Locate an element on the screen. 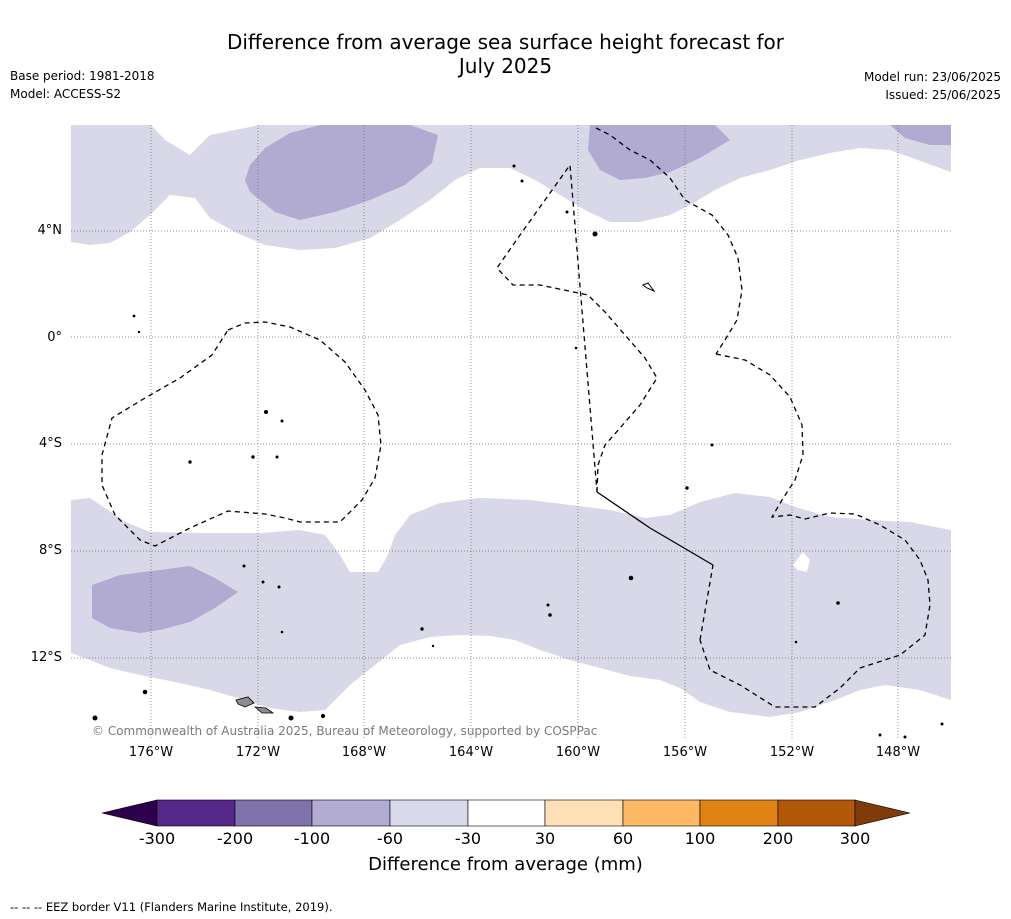 The width and height of the screenshot is (1011, 919). meta-left: Base period: 1981-2018 Model: ACCESS-S2 is located at coordinates (82, 85).